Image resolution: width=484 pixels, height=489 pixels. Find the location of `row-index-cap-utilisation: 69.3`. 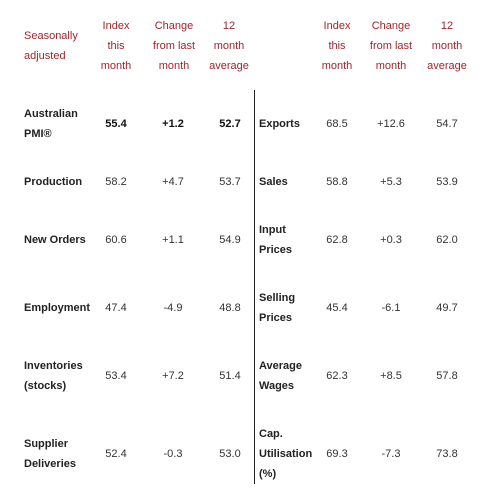

row-index-cap-utilisation: 69.3 is located at coordinates (337, 454).